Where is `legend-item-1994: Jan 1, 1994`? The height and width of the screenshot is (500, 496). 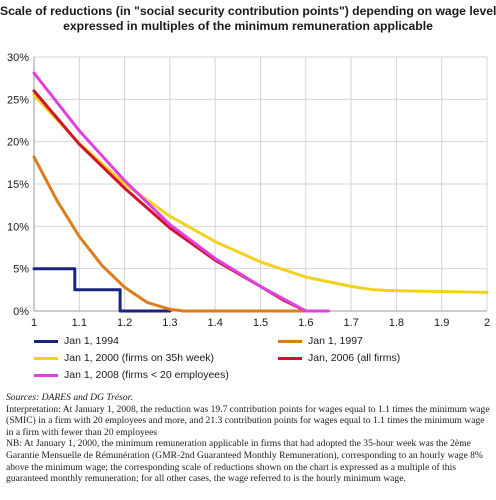
legend-item-1994: Jan 1, 1994 is located at coordinates (76, 341).